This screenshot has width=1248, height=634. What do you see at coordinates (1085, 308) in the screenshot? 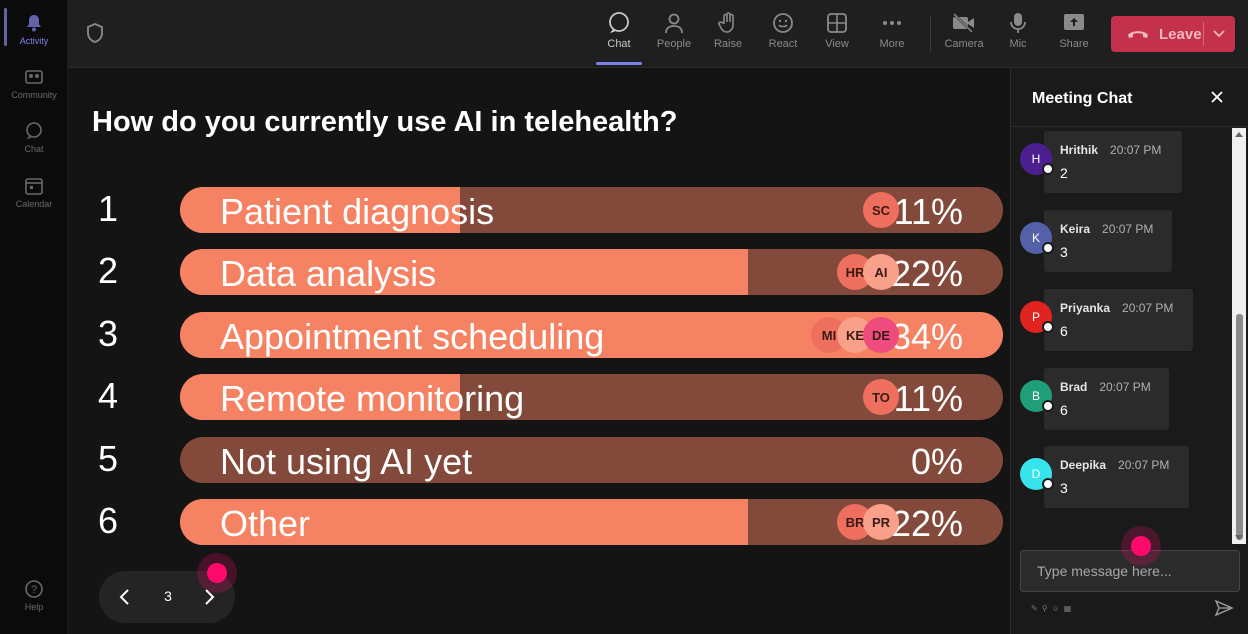
I see `sender-name: Priyanka` at bounding box center [1085, 308].